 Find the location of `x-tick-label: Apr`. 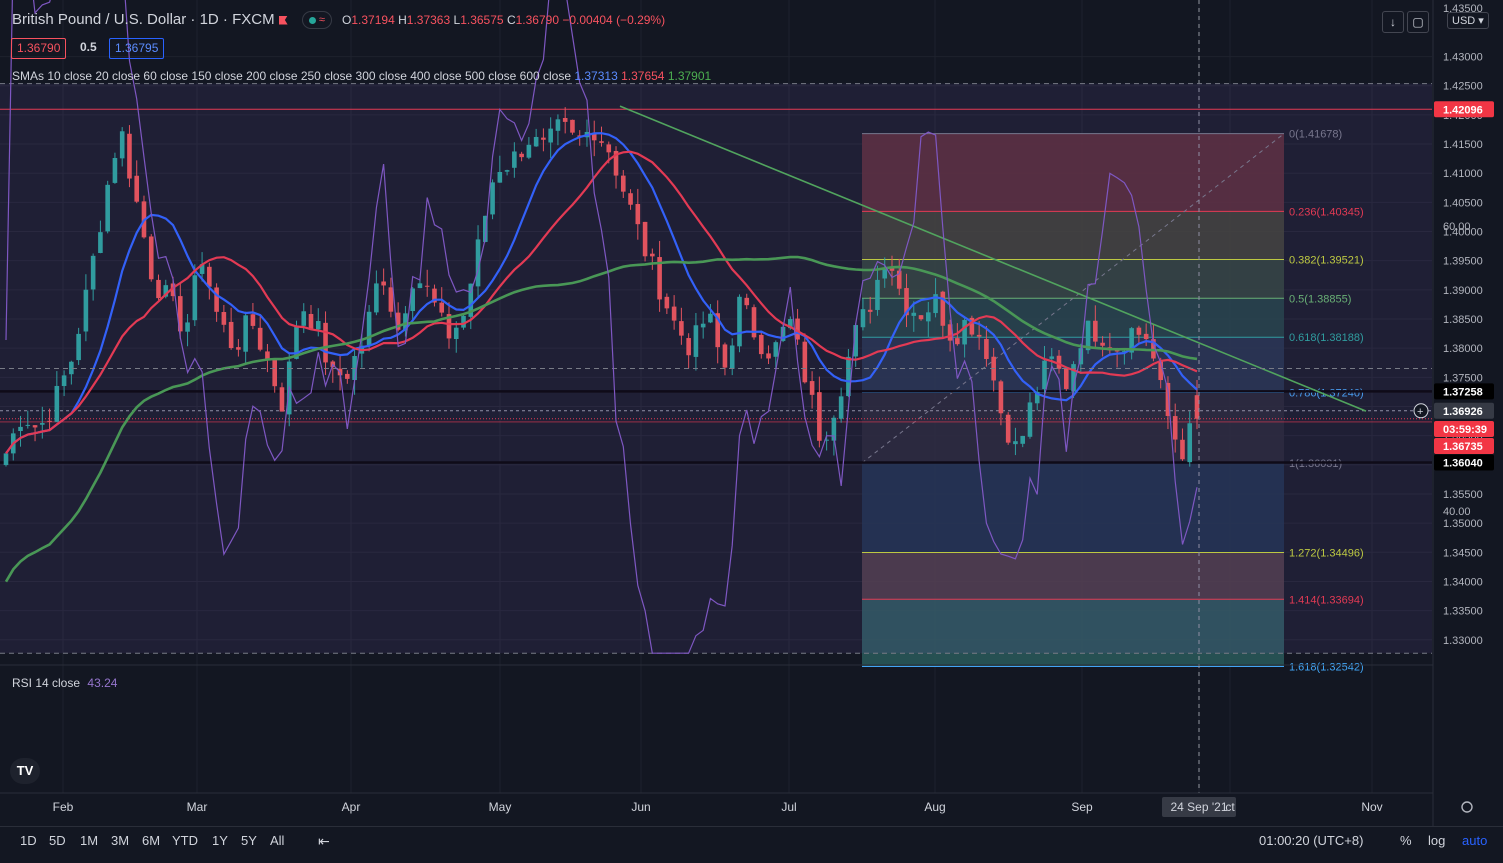

x-tick-label: Apr is located at coordinates (351, 807).